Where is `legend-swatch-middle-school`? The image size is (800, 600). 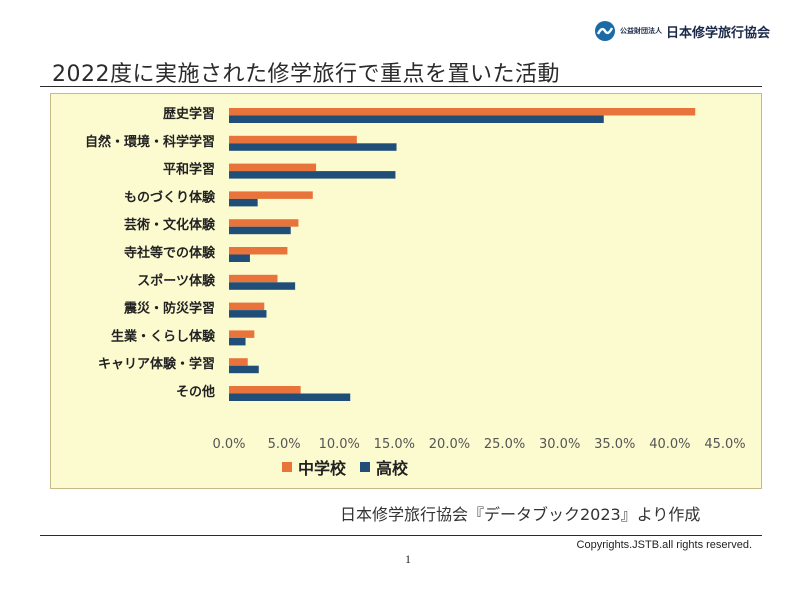 legend-swatch-middle-school is located at coordinates (287, 467).